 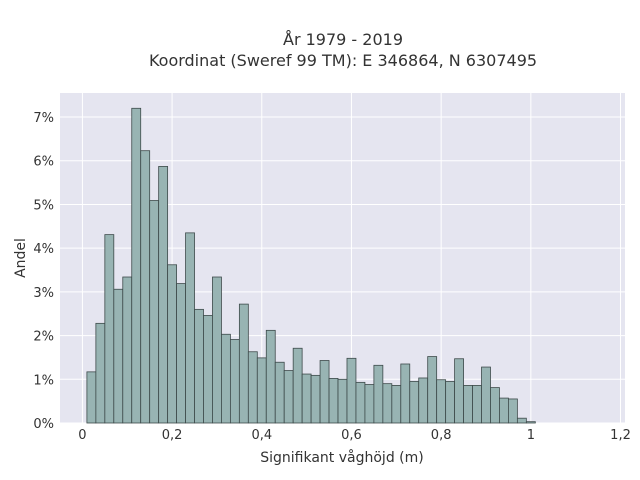 I want to click on x-axis-ticks: 0 0,2 0,4 0,6 0,8 1 1,2, so click(x=354, y=435).